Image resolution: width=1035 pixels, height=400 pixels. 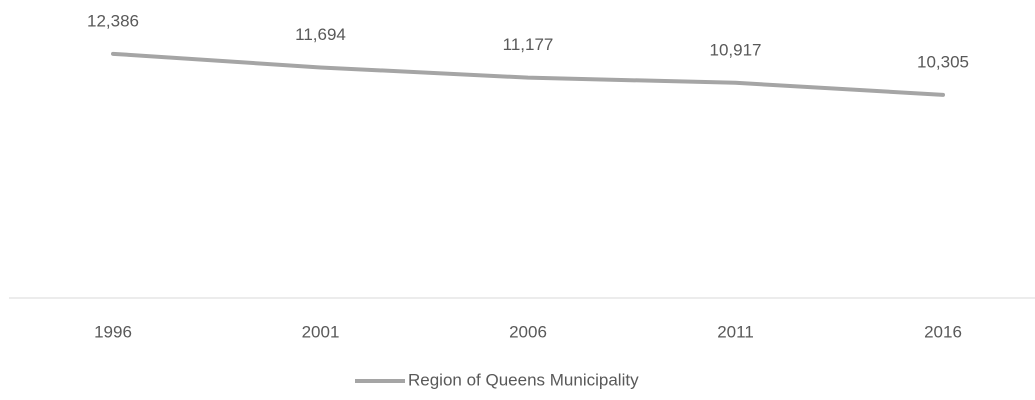 What do you see at coordinates (320, 34) in the screenshot?
I see `data-label: 11,694` at bounding box center [320, 34].